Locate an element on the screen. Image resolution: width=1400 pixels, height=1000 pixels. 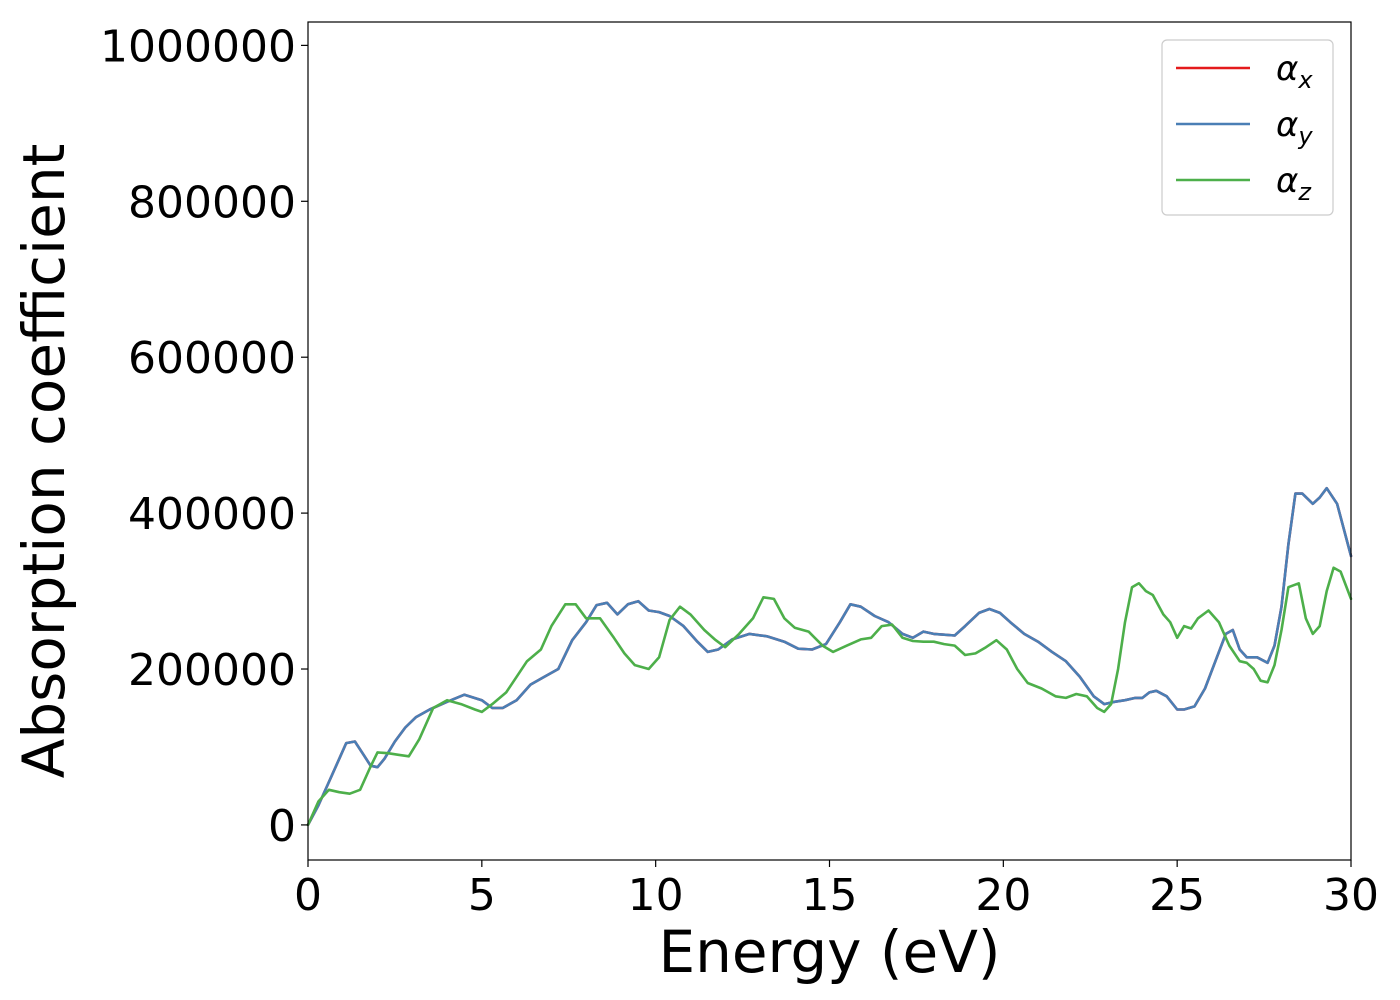
y-tick-label: 400000 is located at coordinates (212, 514).